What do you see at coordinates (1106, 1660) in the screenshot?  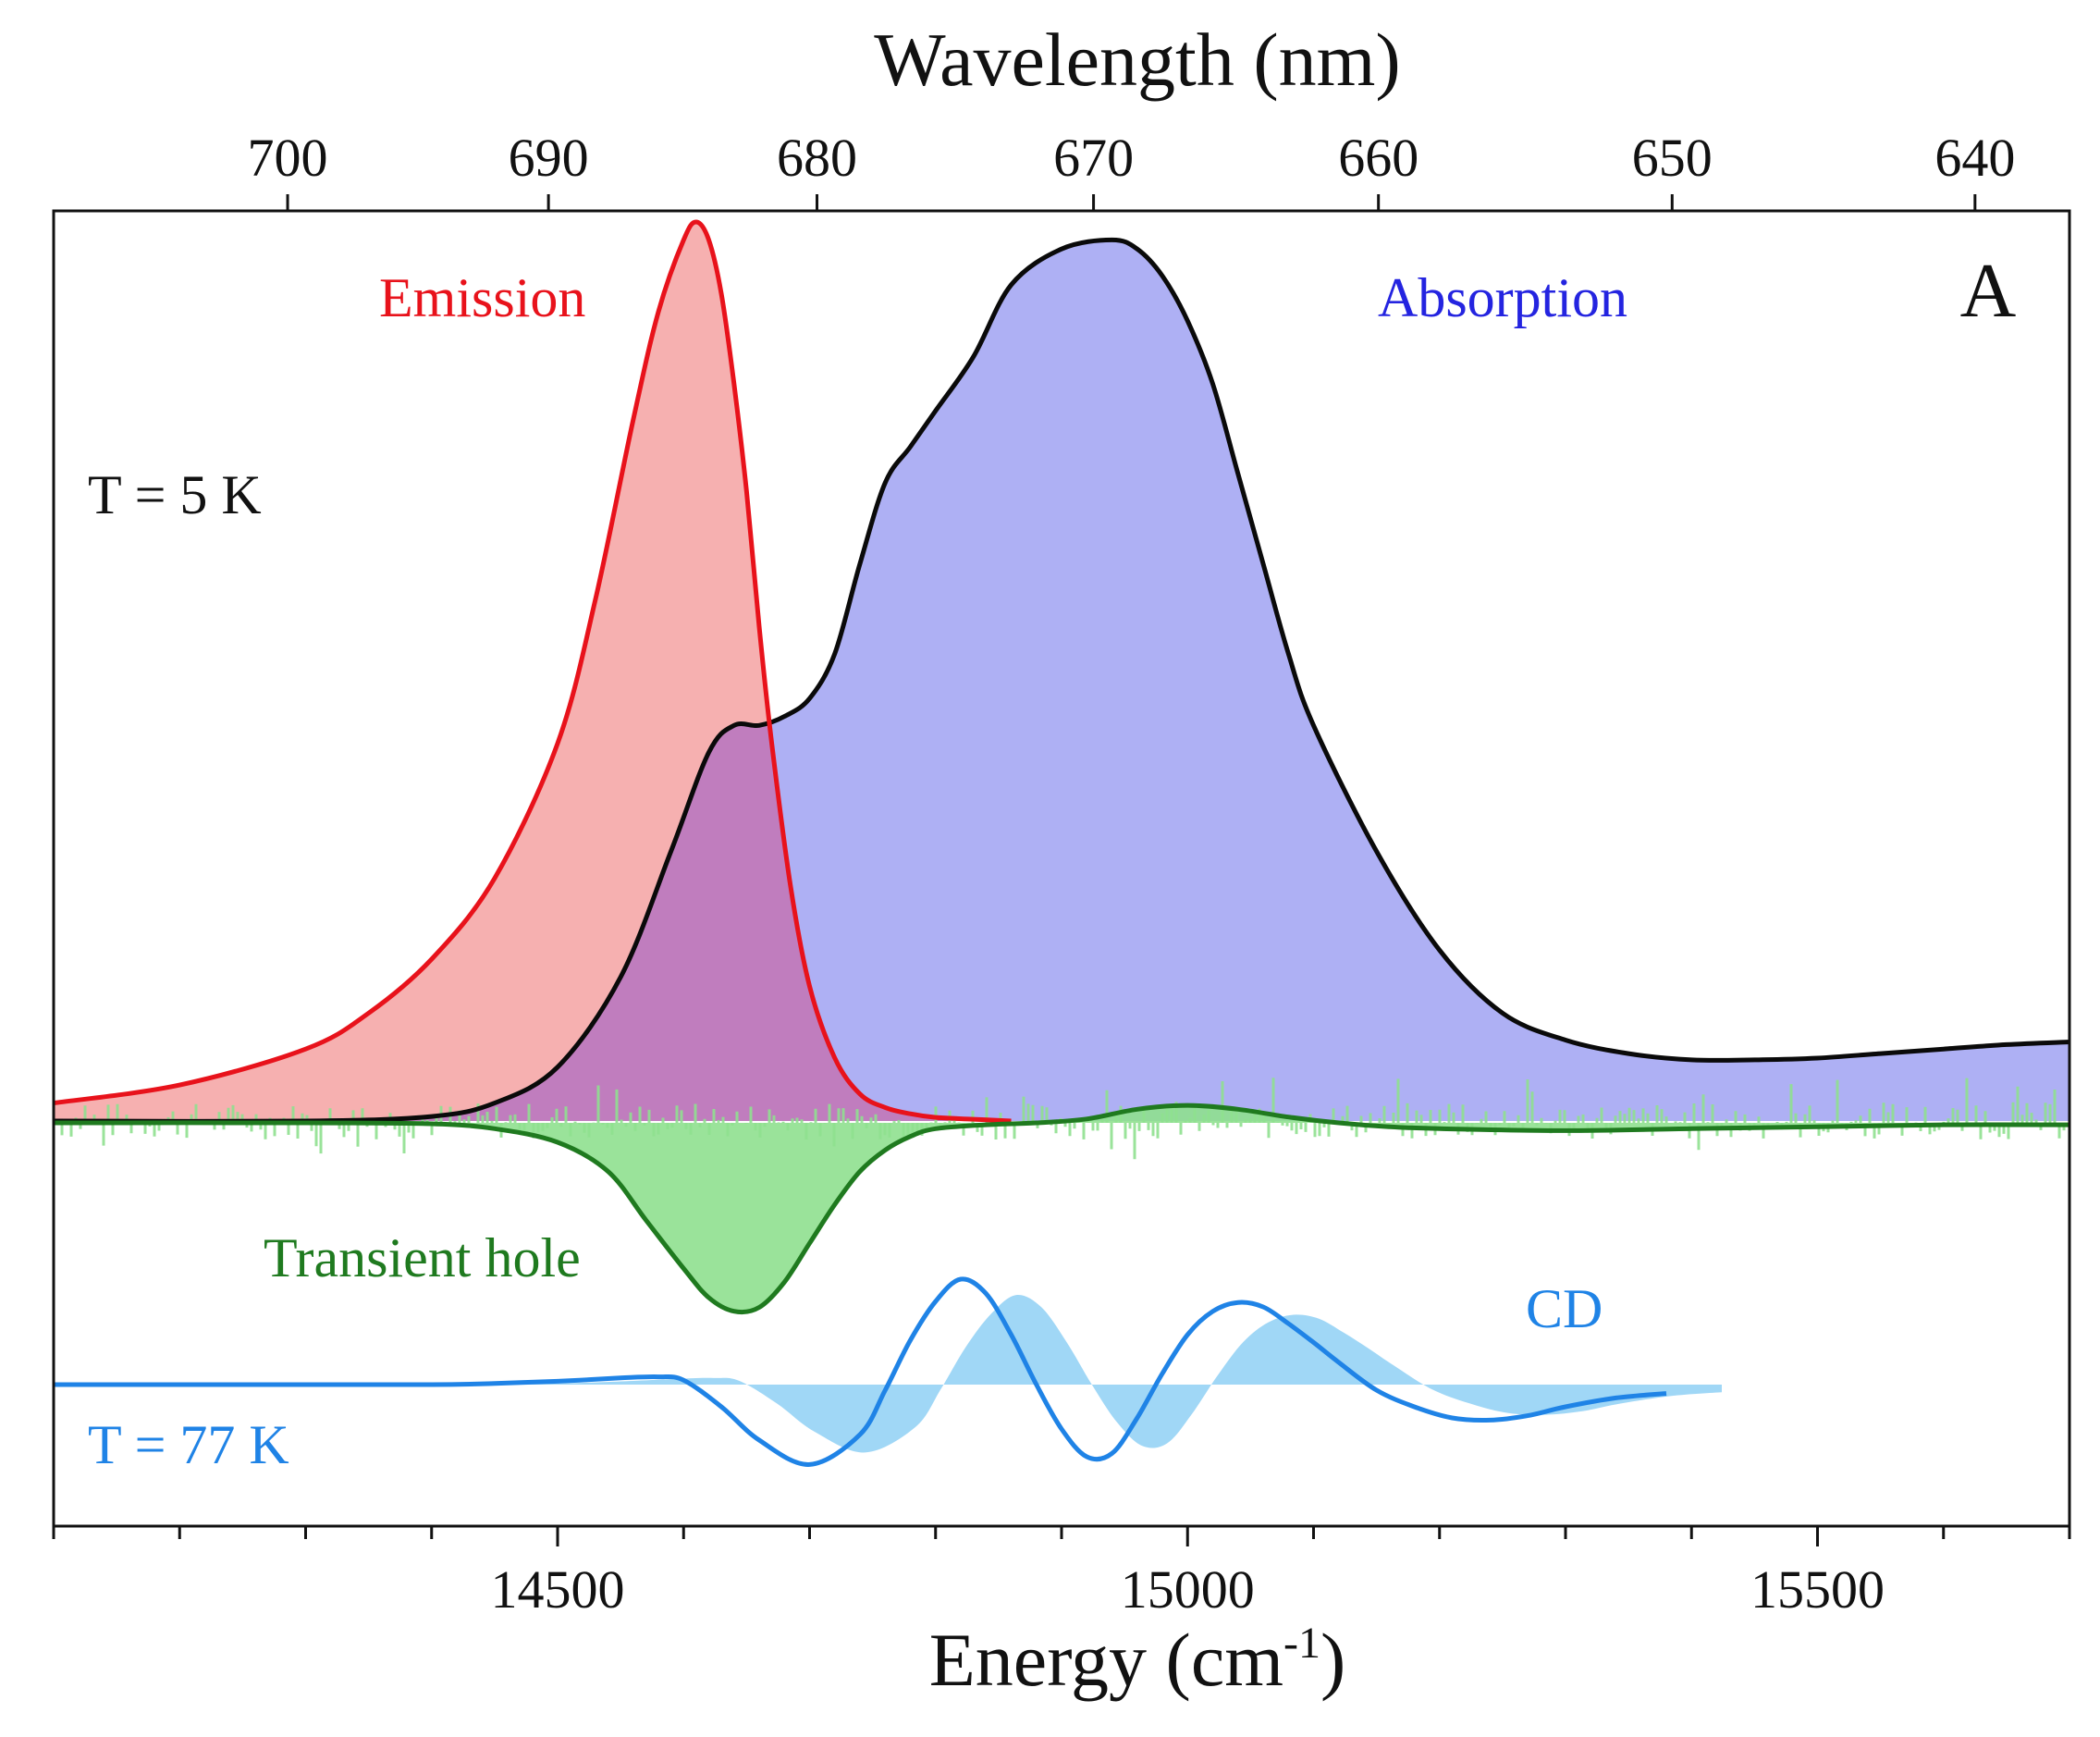 I see `bottom-axis-title-main: Energy (cm` at bounding box center [1106, 1660].